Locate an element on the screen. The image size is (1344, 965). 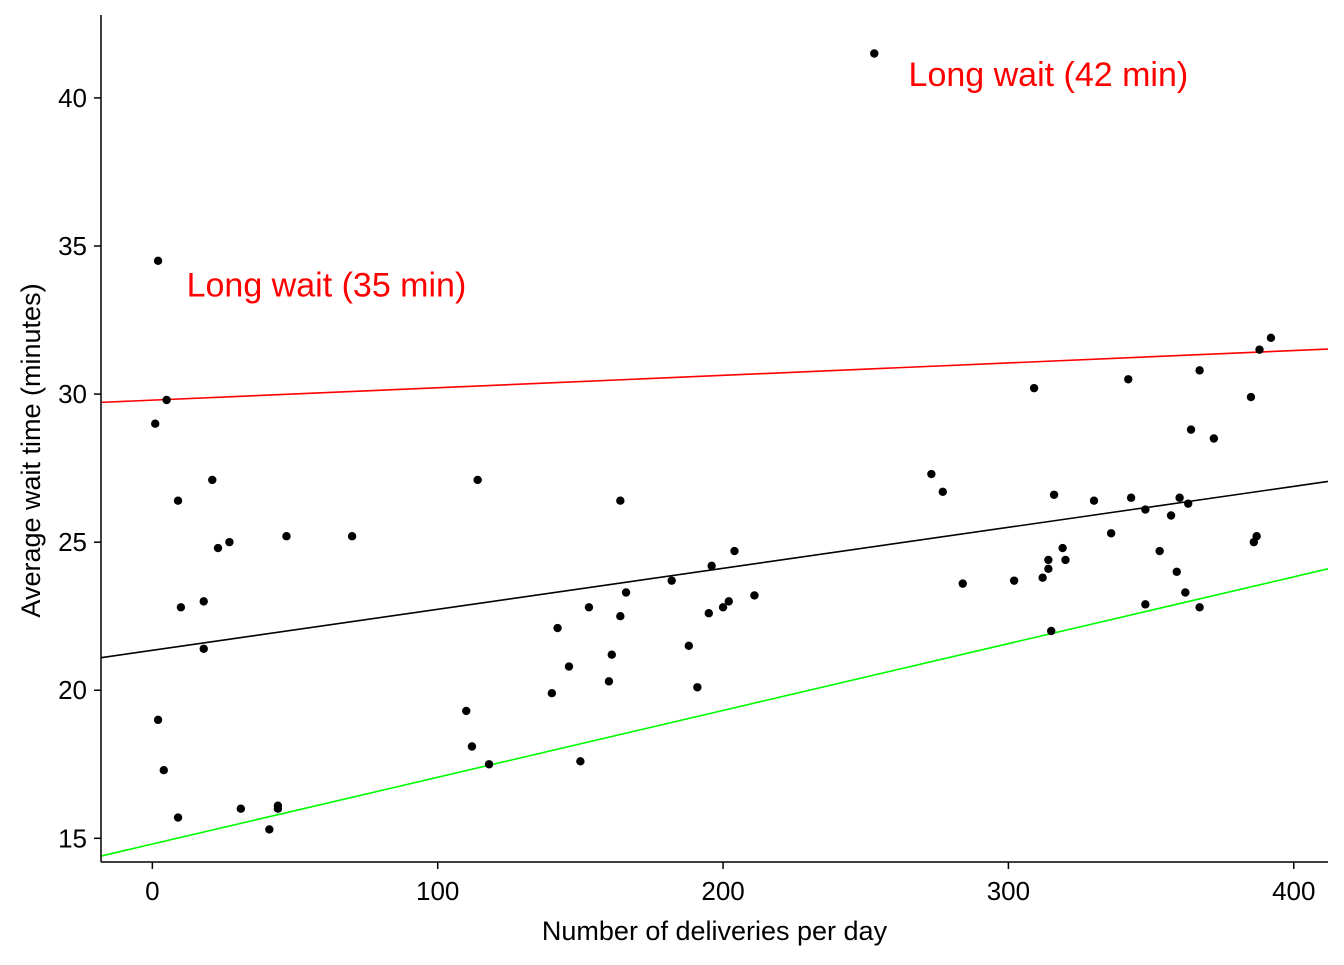
x-tick-label: 200 is located at coordinates (722, 891).